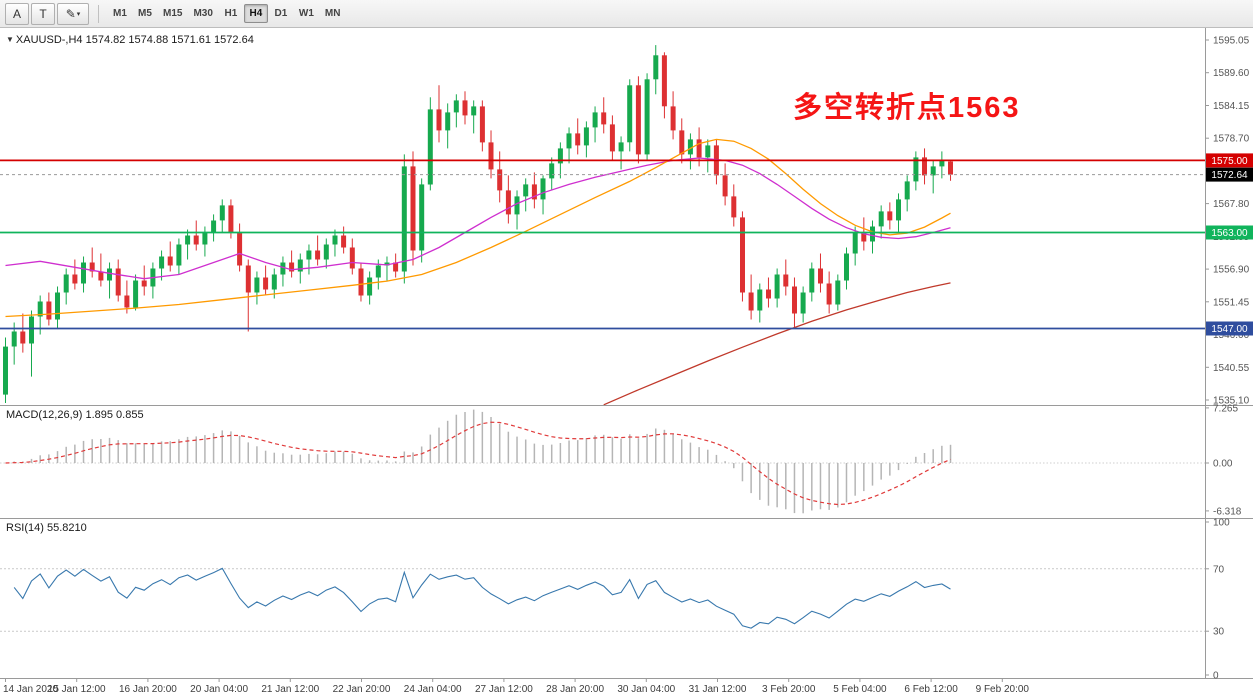 The width and height of the screenshot is (1253, 699). I want to click on timeframe-button-m5: M5, so click(145, 13).